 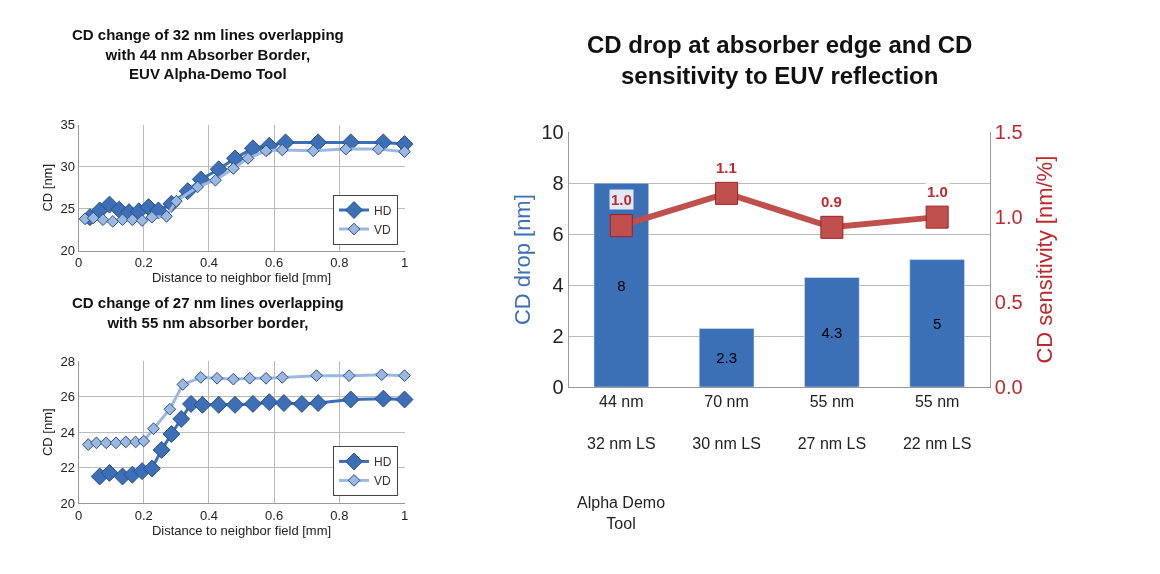 What do you see at coordinates (558, 183) in the screenshot?
I see `y-tick-label: 8` at bounding box center [558, 183].